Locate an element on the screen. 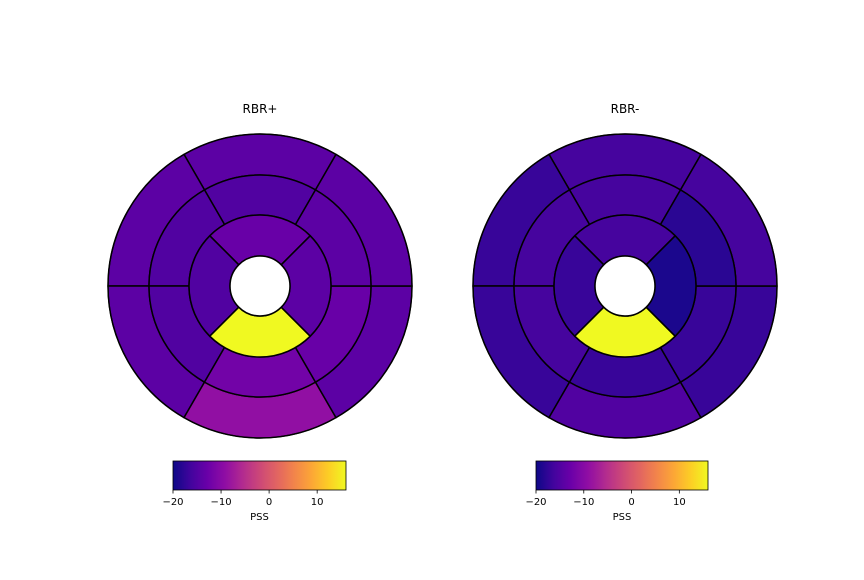 Image resolution: width=864 pixels, height=580 pixels. plot-title-right: RBR- is located at coordinates (625, 109).